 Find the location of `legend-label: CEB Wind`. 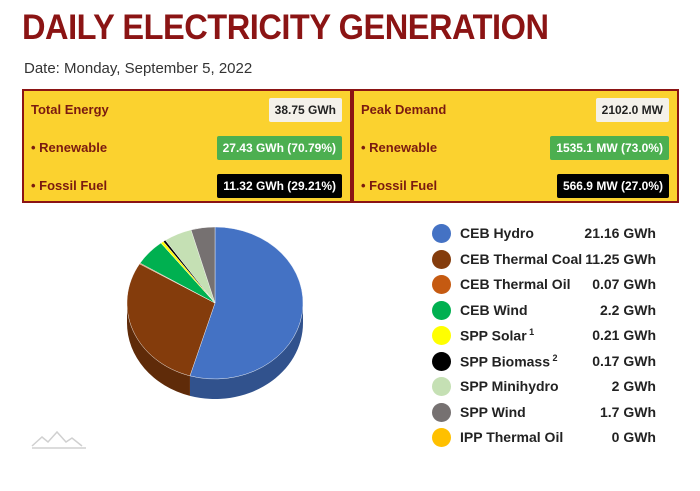

legend-label: CEB Wind is located at coordinates (494, 309).